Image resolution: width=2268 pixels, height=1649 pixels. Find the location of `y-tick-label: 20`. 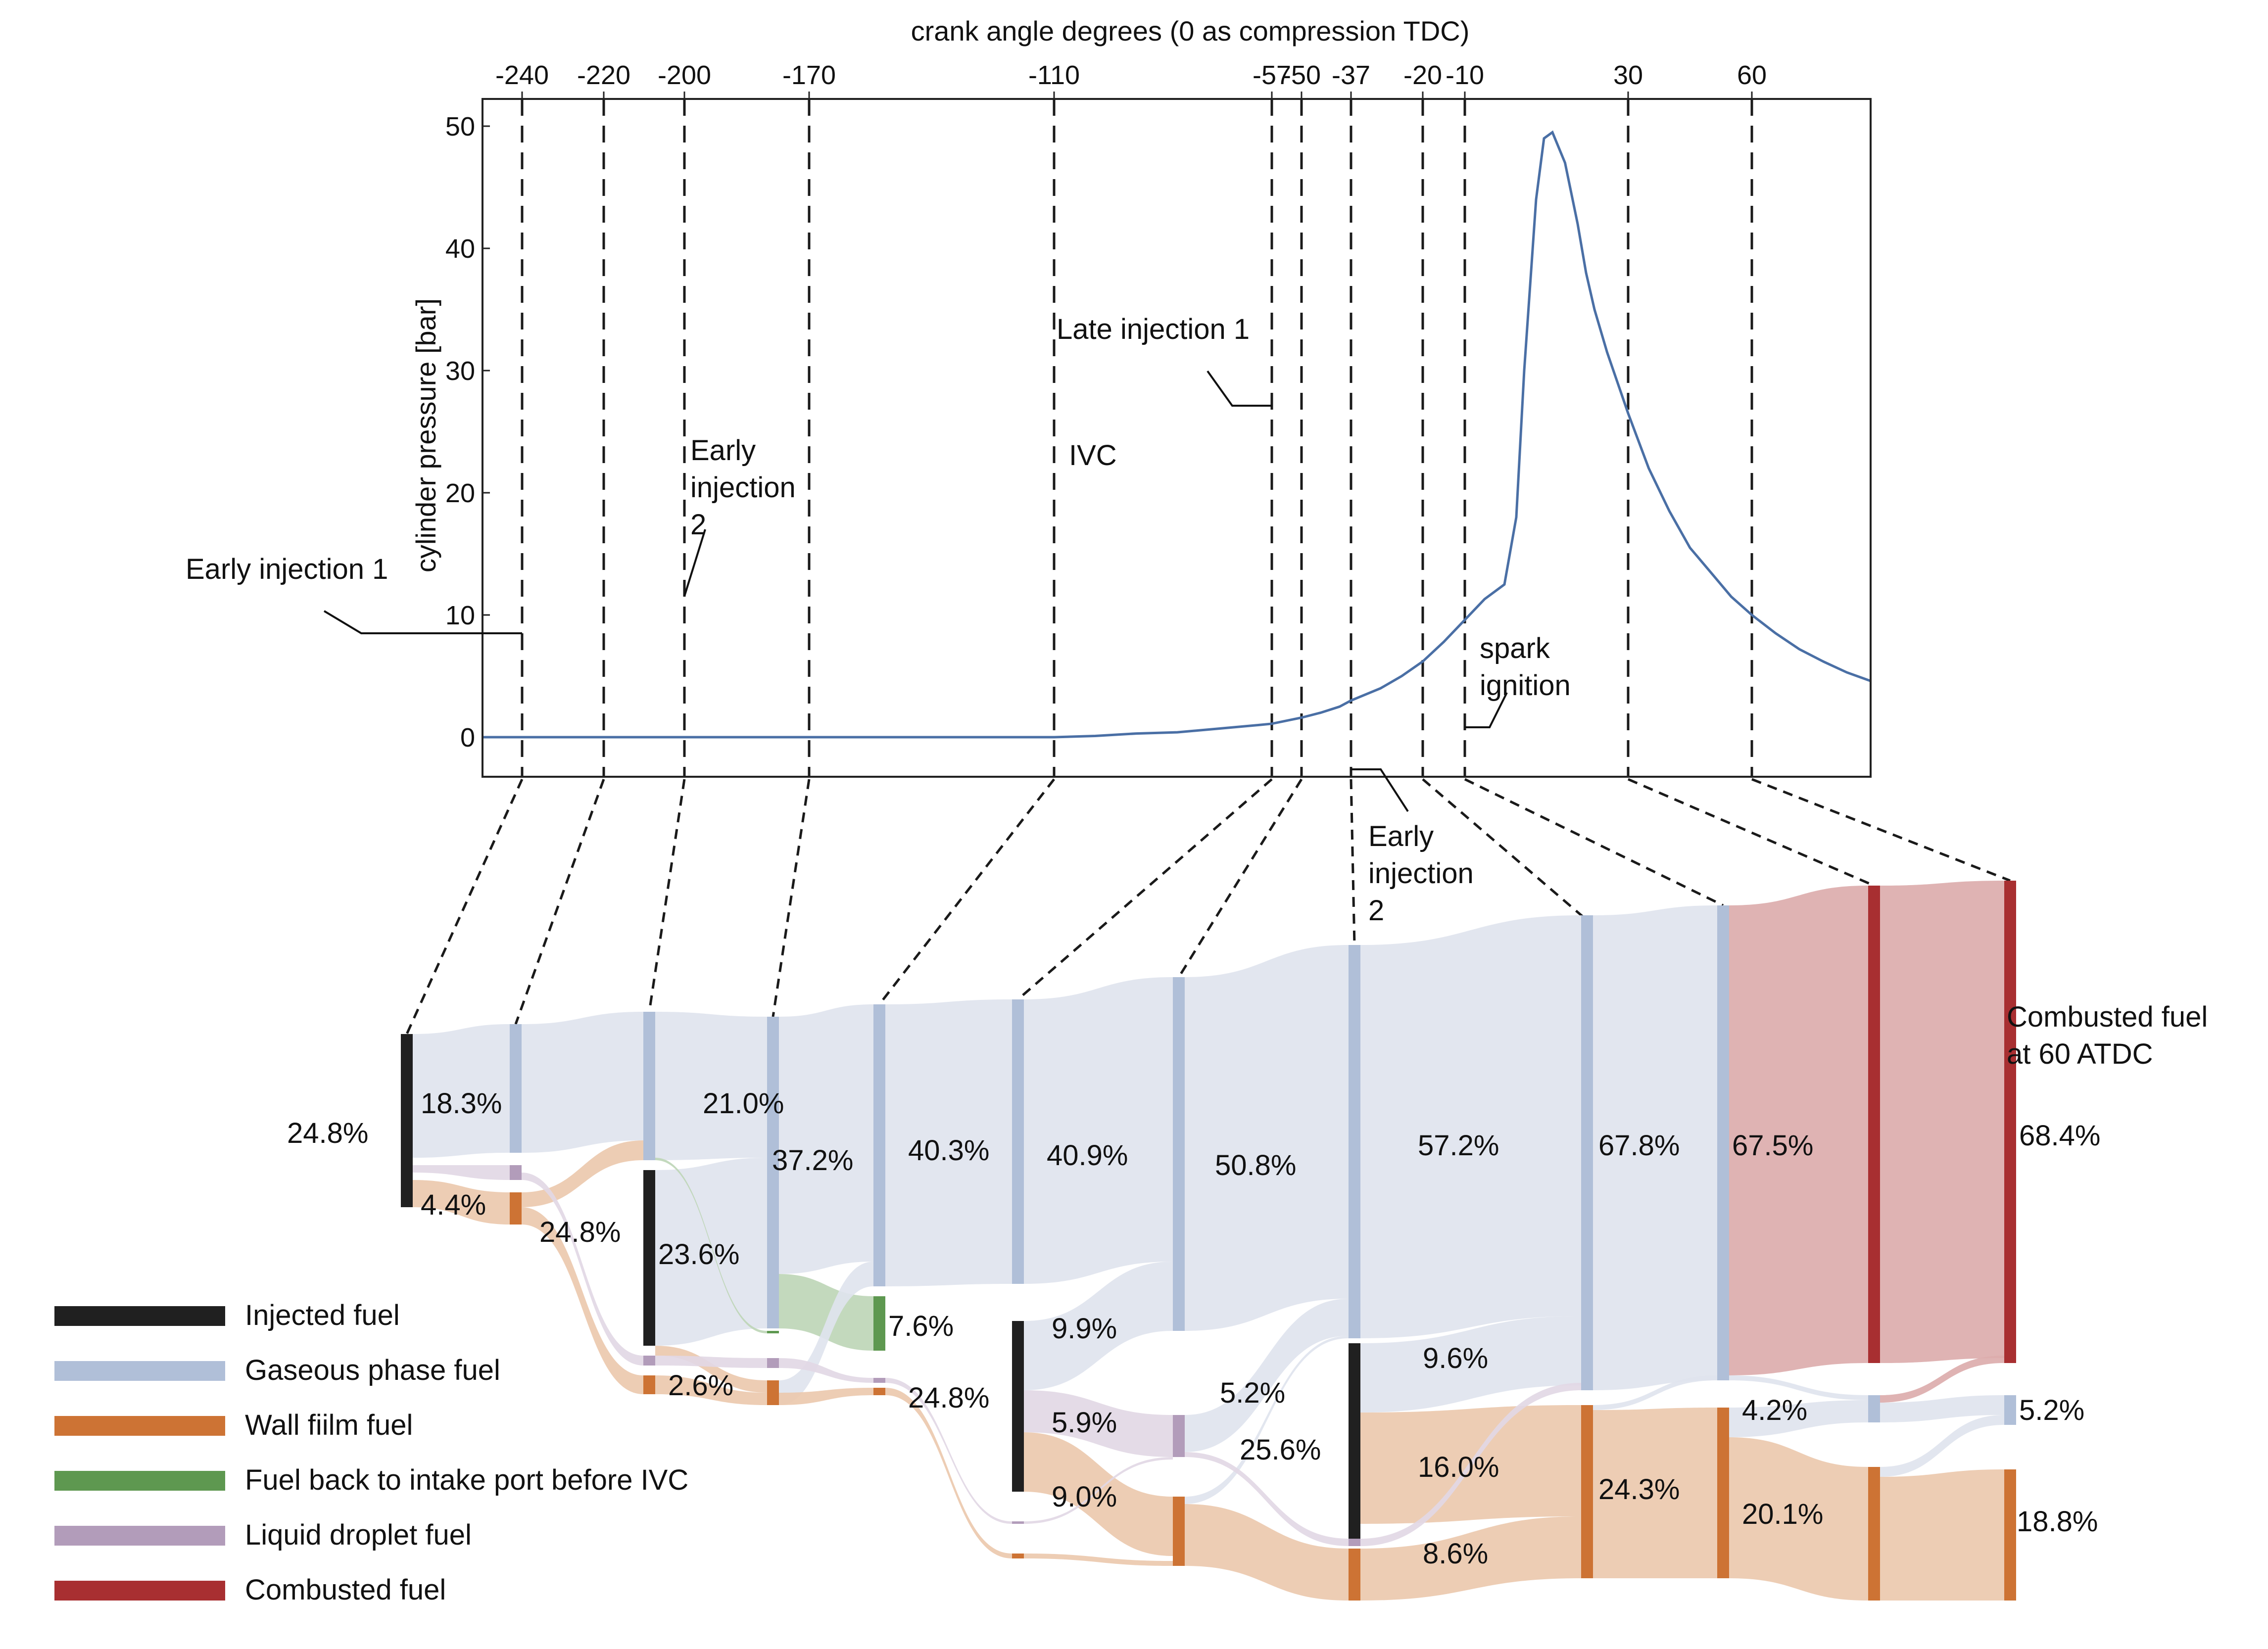

y-tick-label: 20 is located at coordinates (460, 493).